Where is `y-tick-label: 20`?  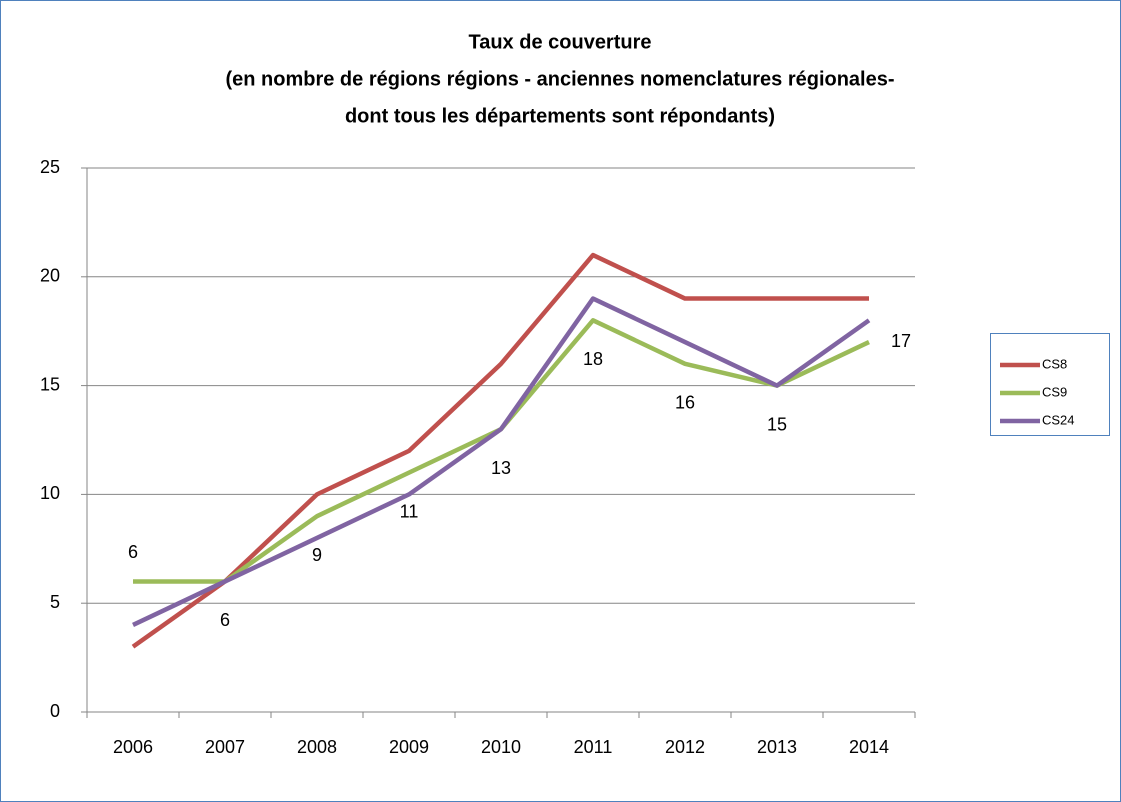 y-tick-label: 20 is located at coordinates (50, 276).